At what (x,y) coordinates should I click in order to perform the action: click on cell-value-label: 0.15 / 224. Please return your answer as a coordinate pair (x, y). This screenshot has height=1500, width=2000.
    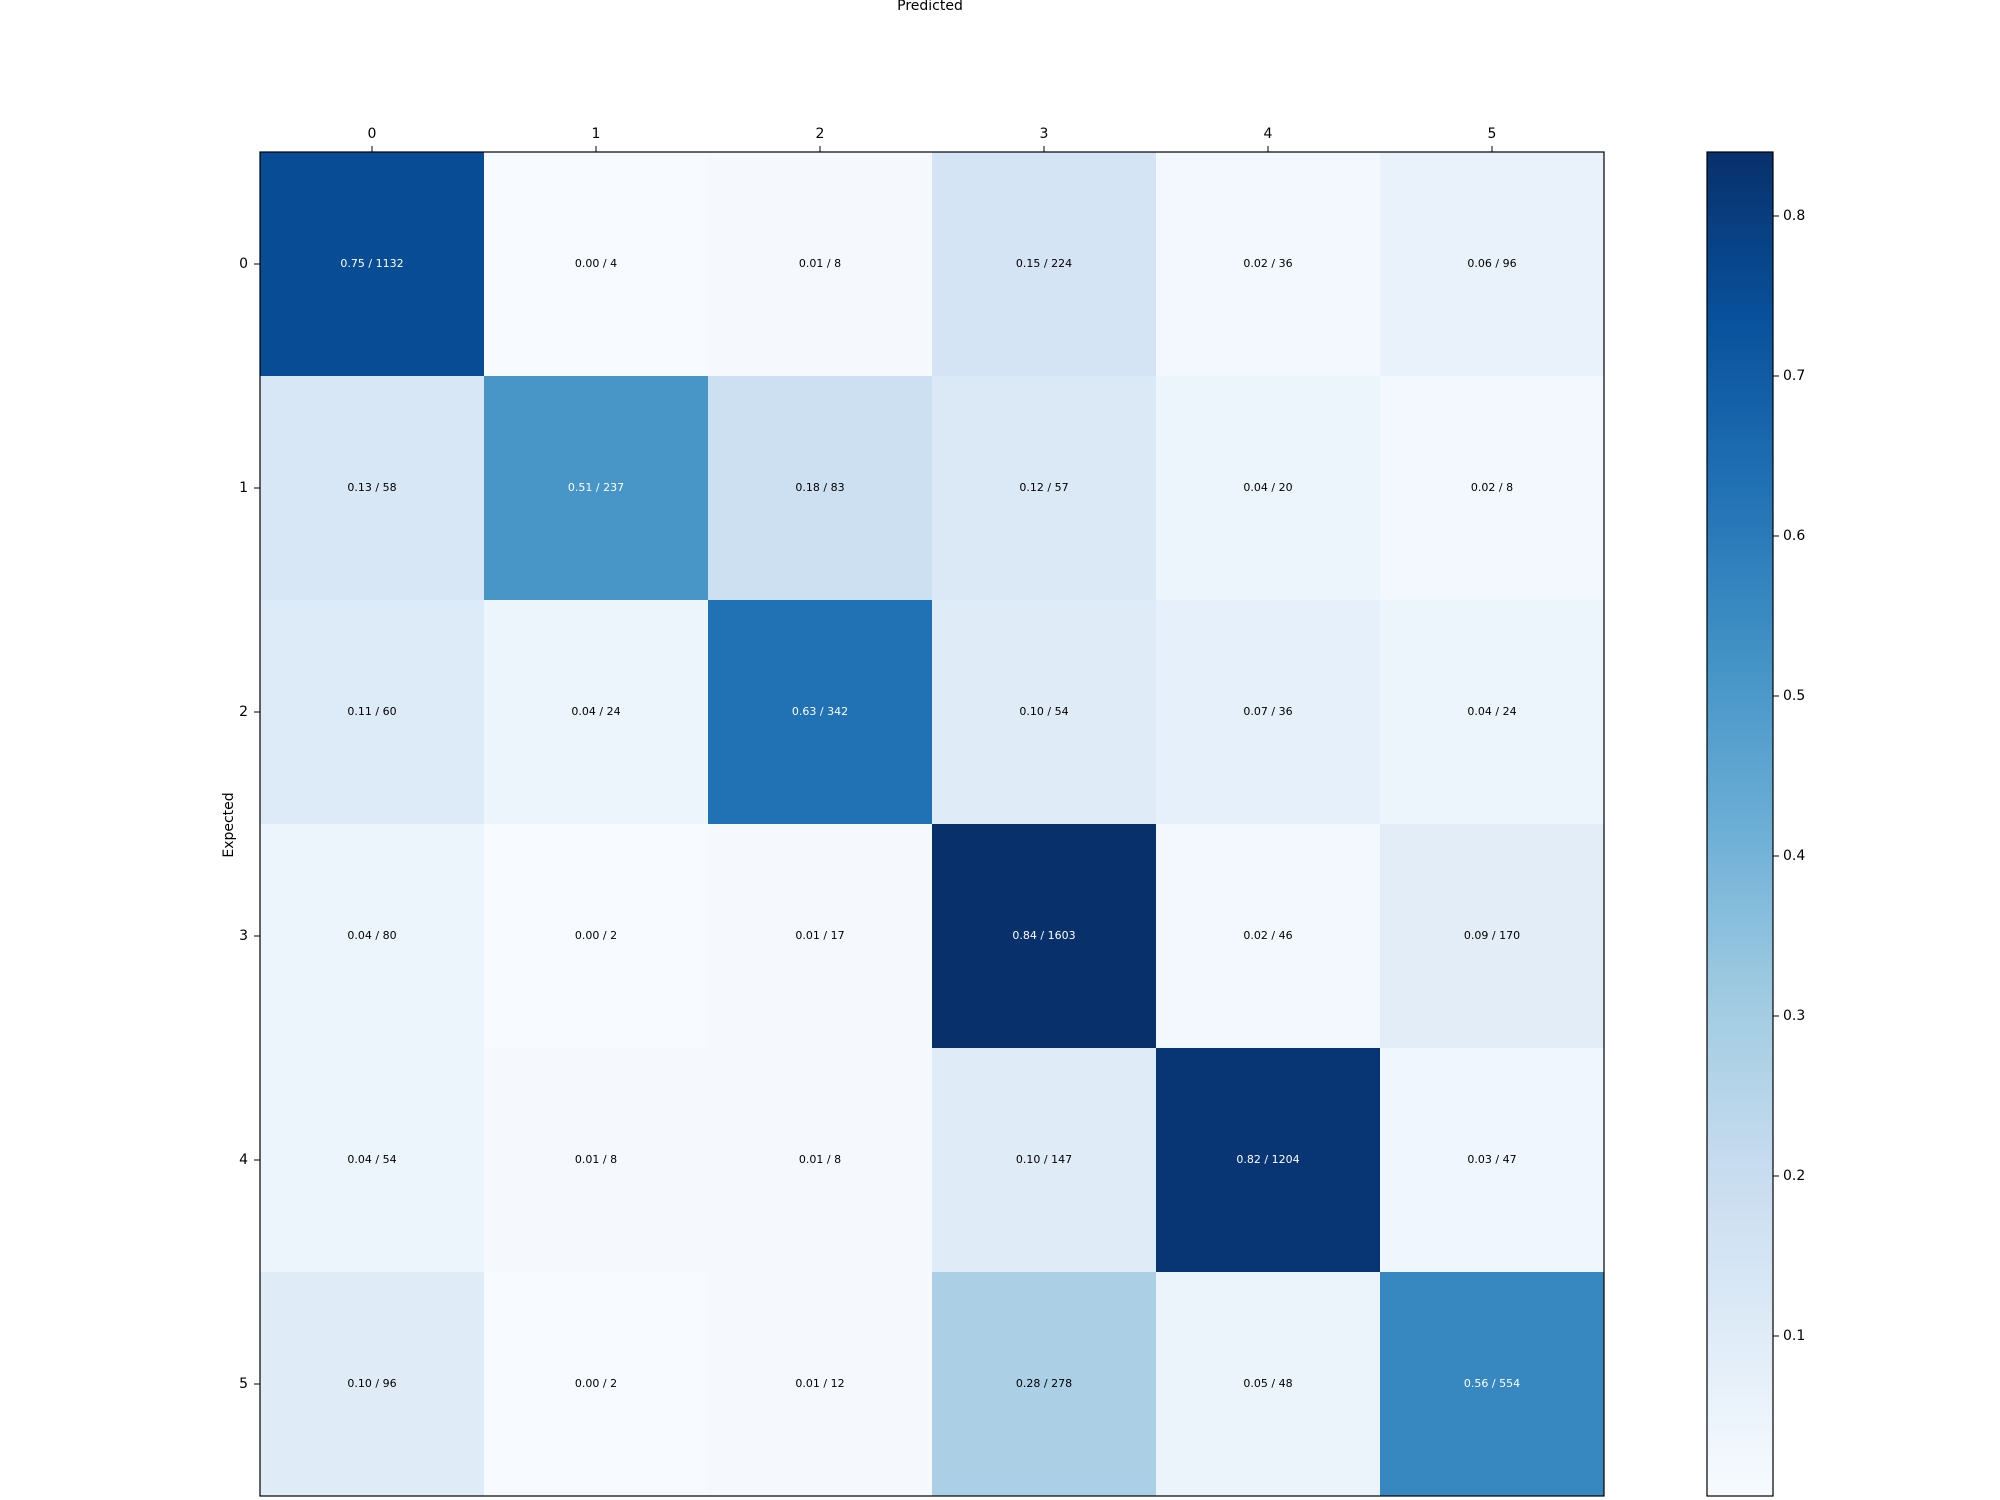
    Looking at the image, I should click on (1044, 263).